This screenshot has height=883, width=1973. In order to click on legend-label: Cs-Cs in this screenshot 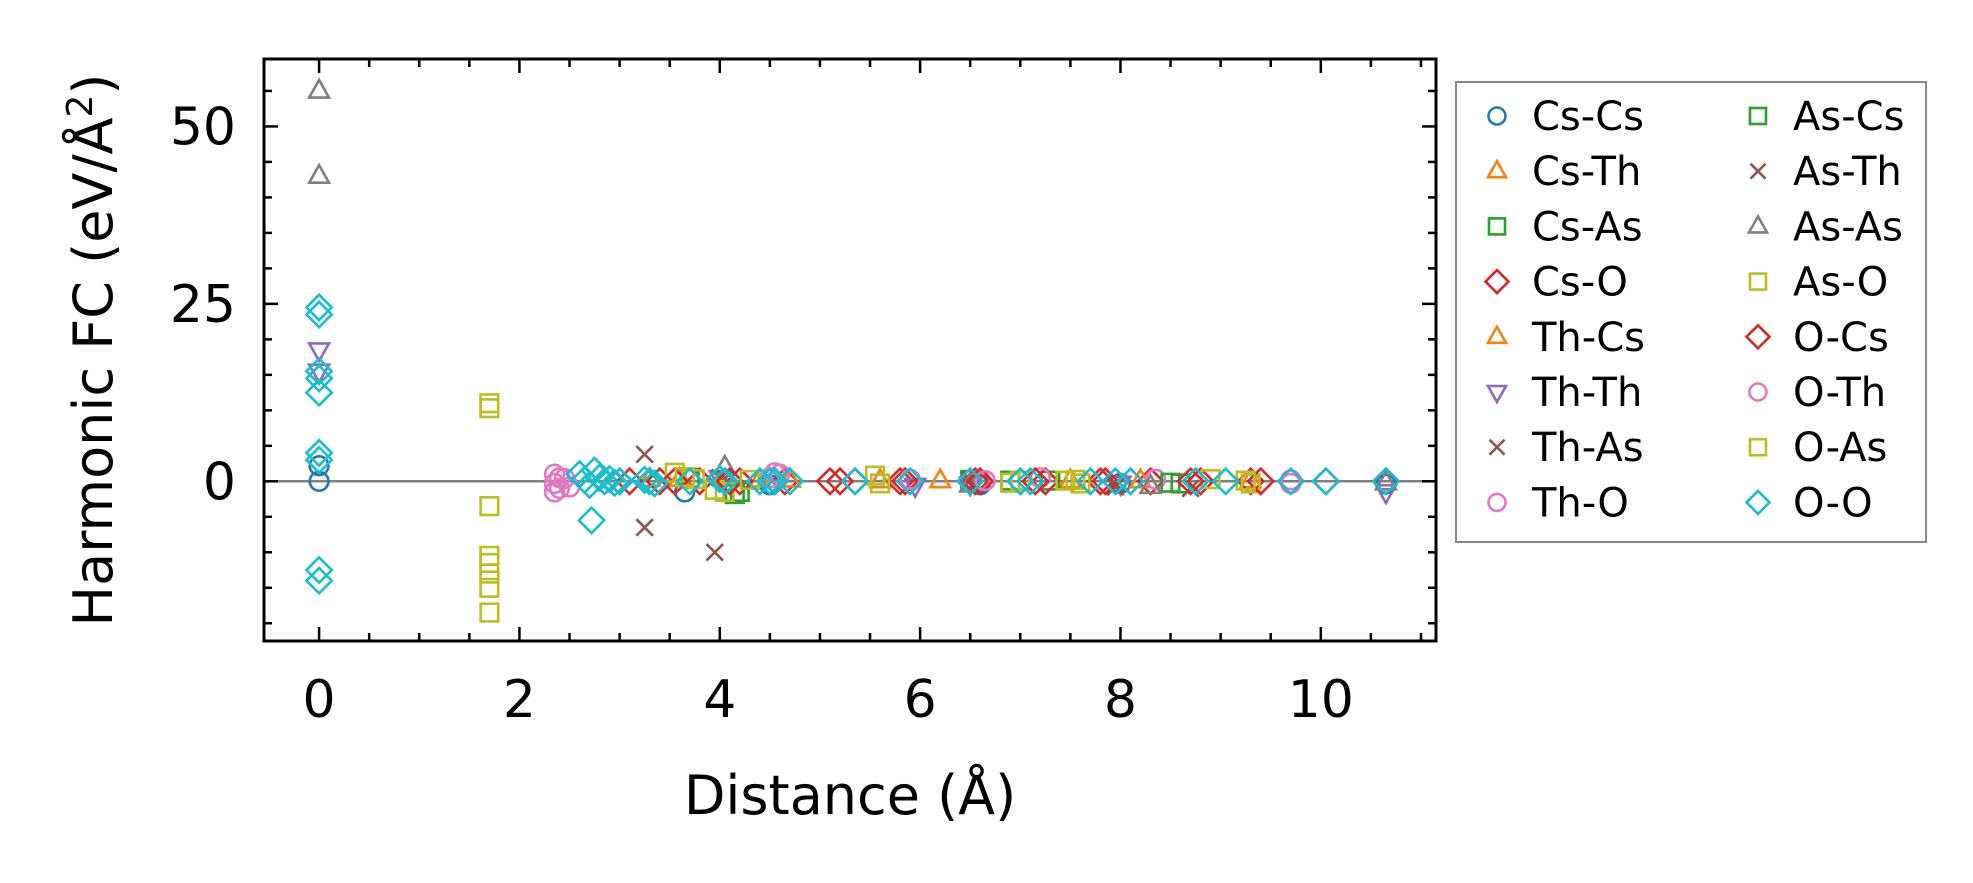, I will do `click(1588, 117)`.